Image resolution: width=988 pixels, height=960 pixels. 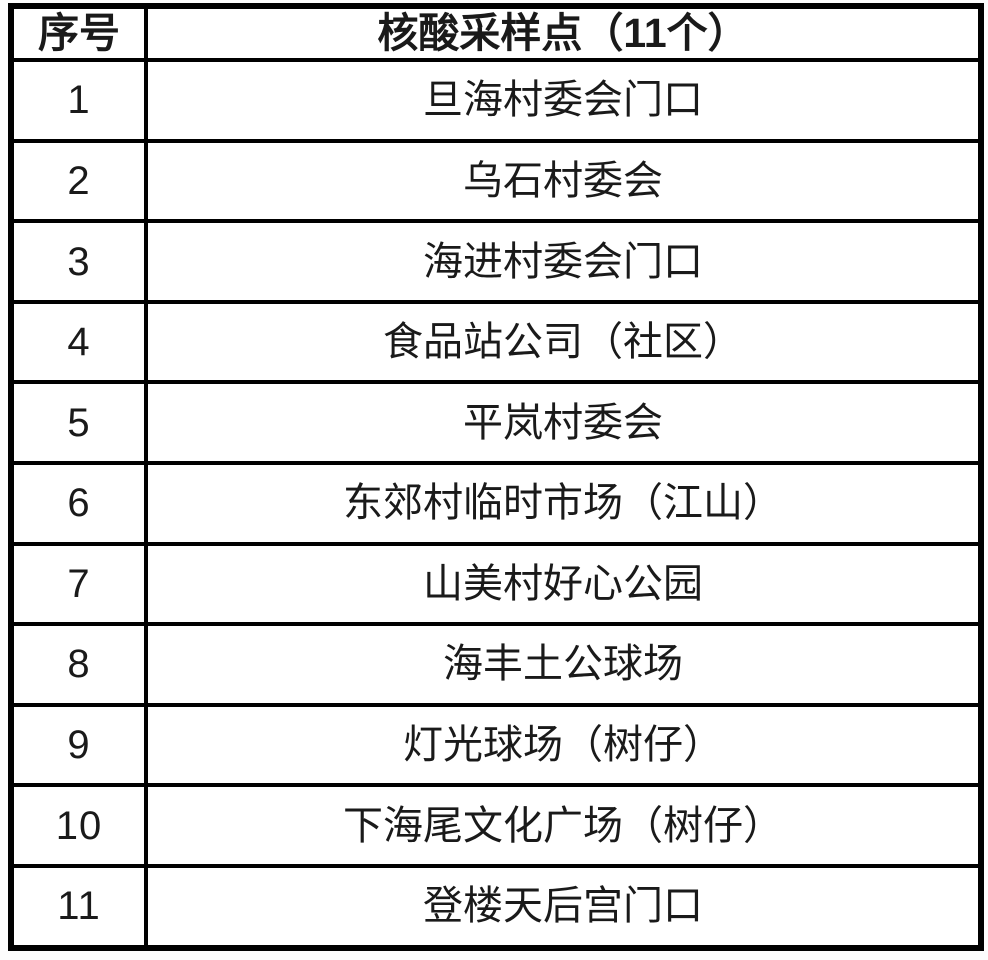 I want to click on table-row: 8 海丰土公球场, so click(x=496, y=664).